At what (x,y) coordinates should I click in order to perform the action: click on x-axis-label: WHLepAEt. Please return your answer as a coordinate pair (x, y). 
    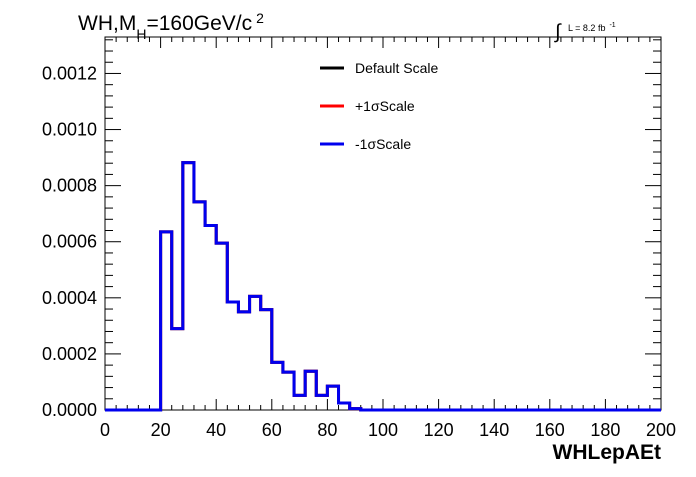
    Looking at the image, I should click on (607, 452).